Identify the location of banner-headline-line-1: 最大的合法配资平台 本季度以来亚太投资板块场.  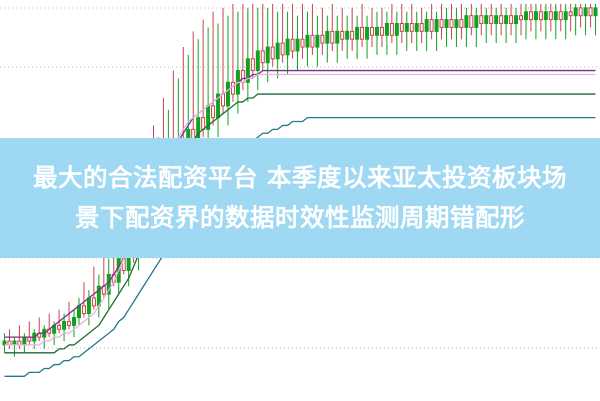
(300, 177).